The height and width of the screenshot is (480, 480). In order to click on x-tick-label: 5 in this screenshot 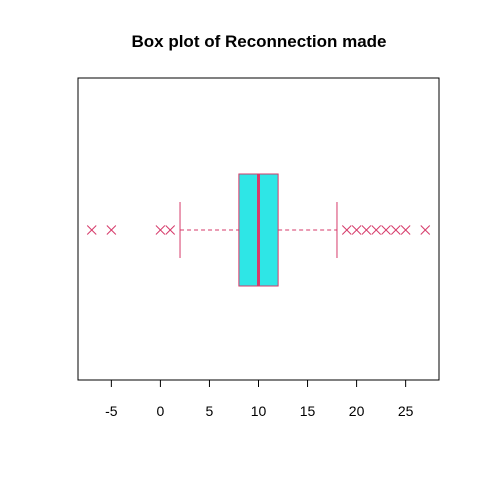, I will do `click(210, 411)`.